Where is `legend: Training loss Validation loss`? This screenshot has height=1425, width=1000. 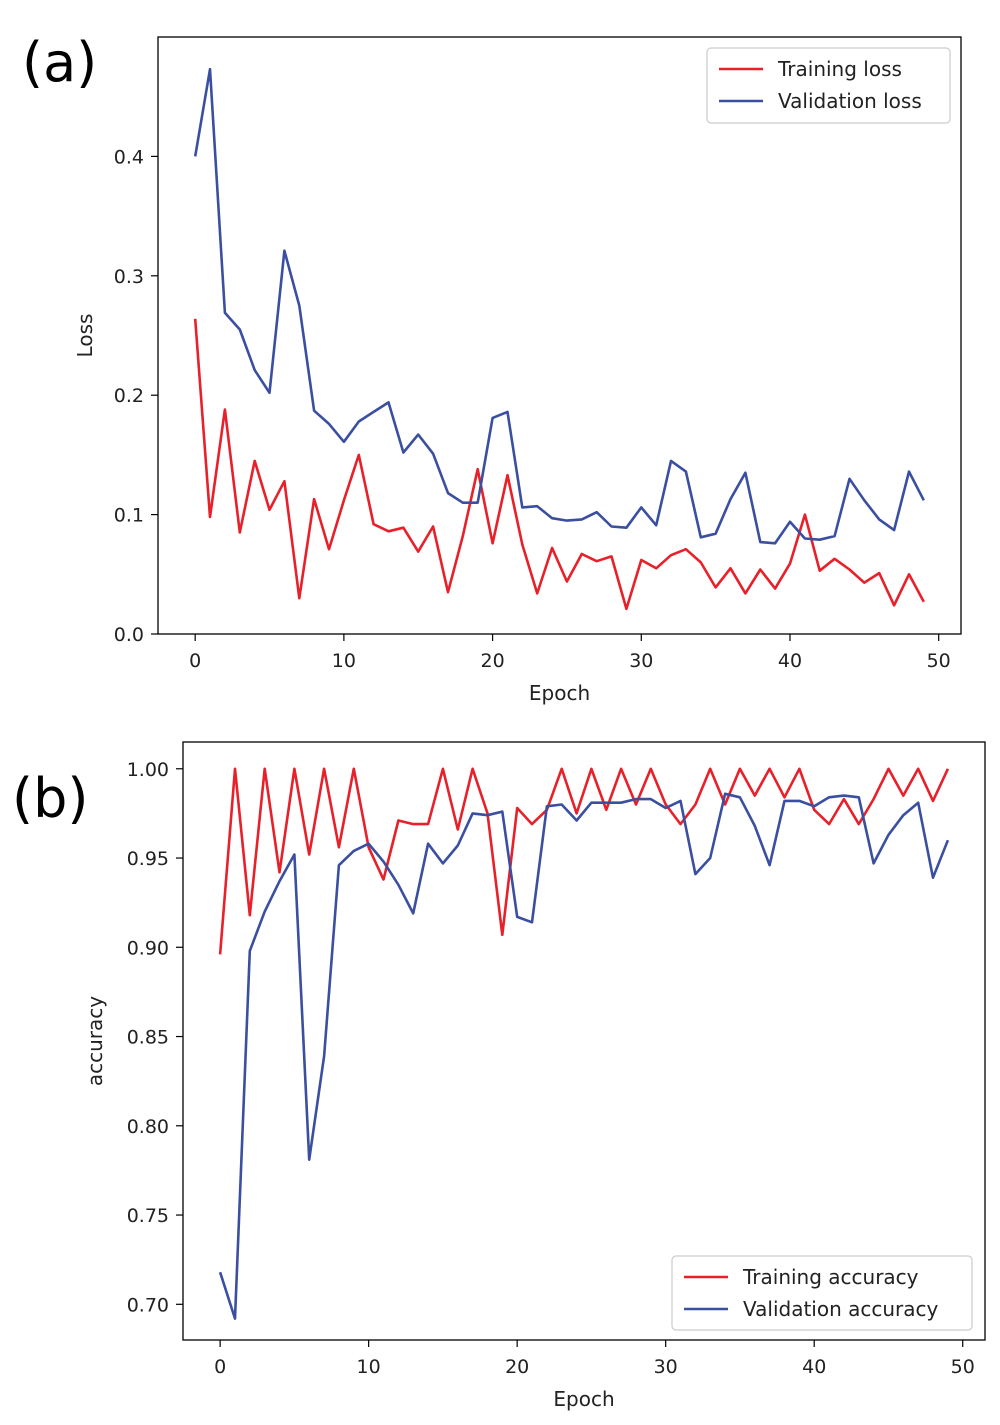 legend: Training loss Validation loss is located at coordinates (828, 85).